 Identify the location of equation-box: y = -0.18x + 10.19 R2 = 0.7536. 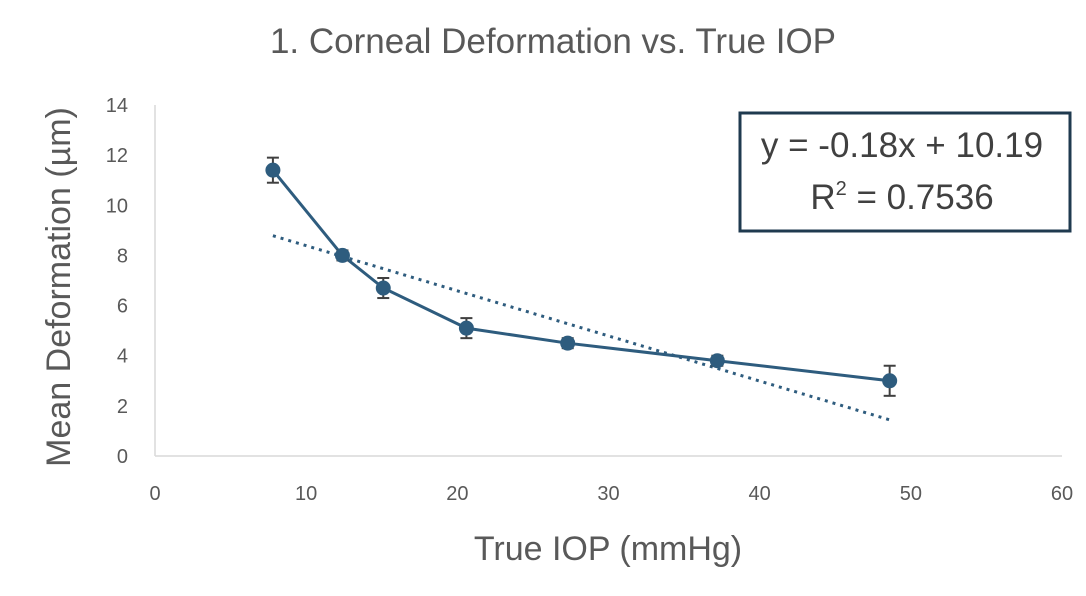
(905, 172).